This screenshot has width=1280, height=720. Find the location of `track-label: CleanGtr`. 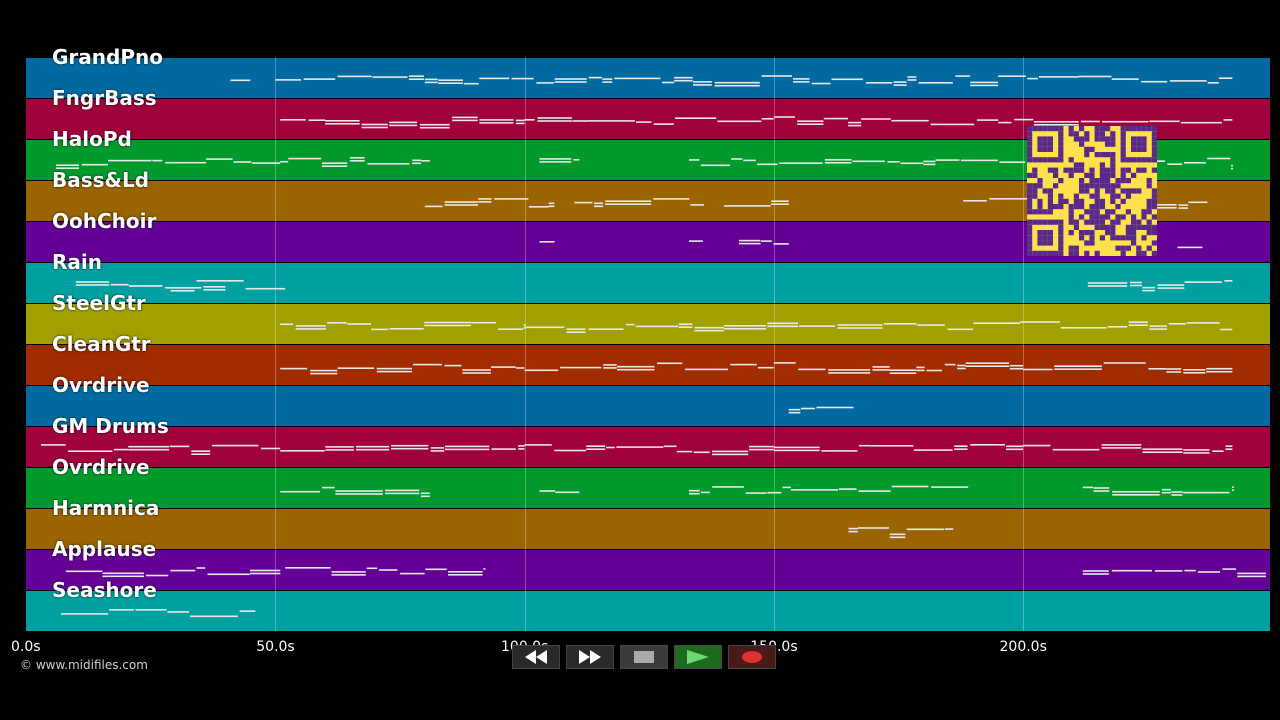

track-label: CleanGtr is located at coordinates (101, 344).